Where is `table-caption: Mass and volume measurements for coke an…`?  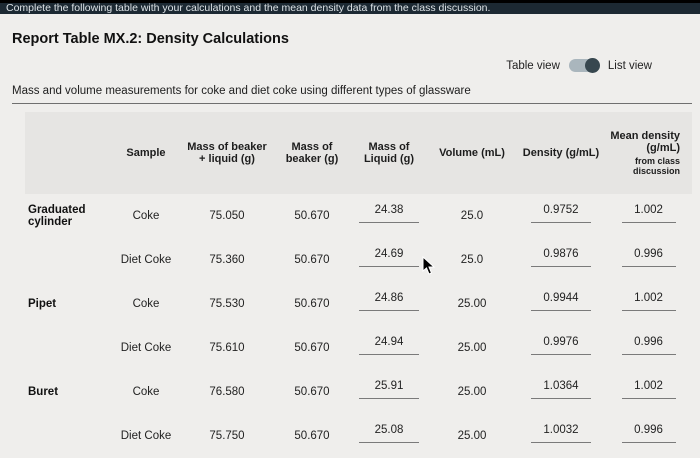
table-caption: Mass and volume measurements for coke an… is located at coordinates (241, 91).